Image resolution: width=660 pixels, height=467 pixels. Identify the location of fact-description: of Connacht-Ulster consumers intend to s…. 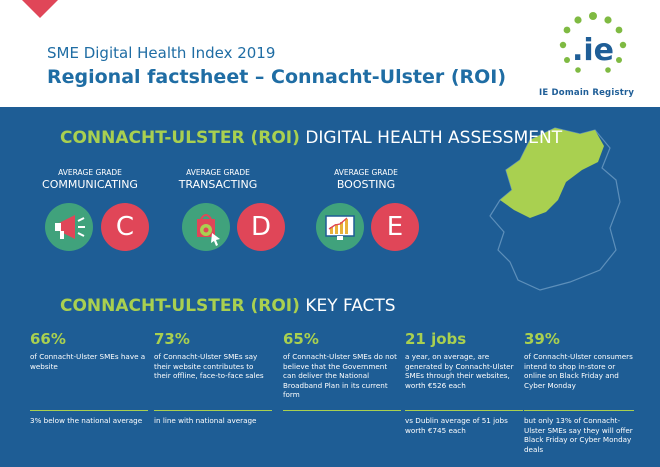
(578, 371).